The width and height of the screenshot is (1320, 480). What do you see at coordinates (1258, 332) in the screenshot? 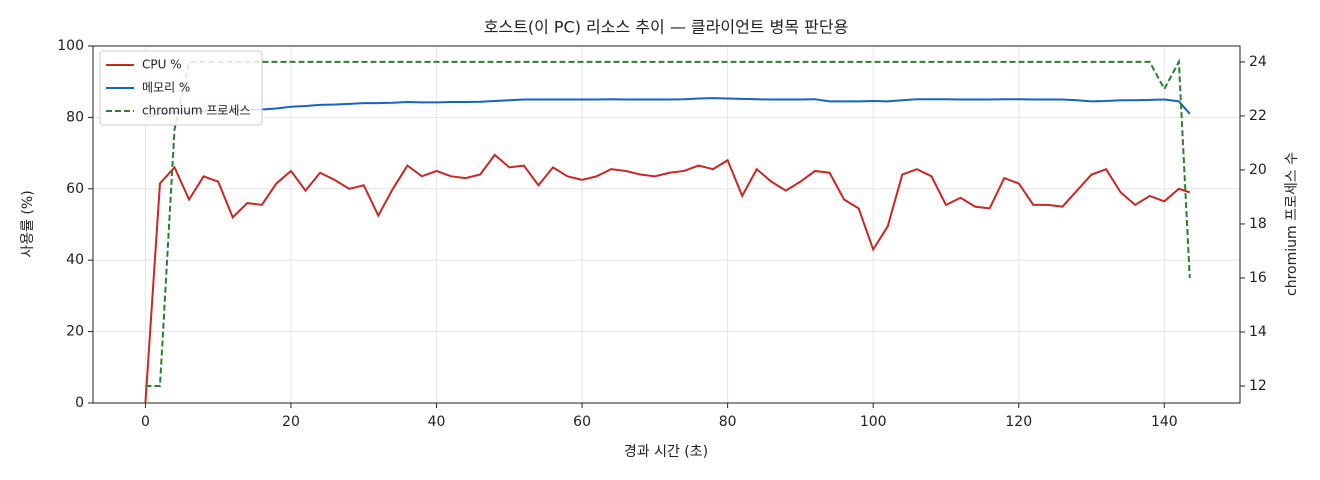
I see `y2-tick-label: 14` at bounding box center [1258, 332].